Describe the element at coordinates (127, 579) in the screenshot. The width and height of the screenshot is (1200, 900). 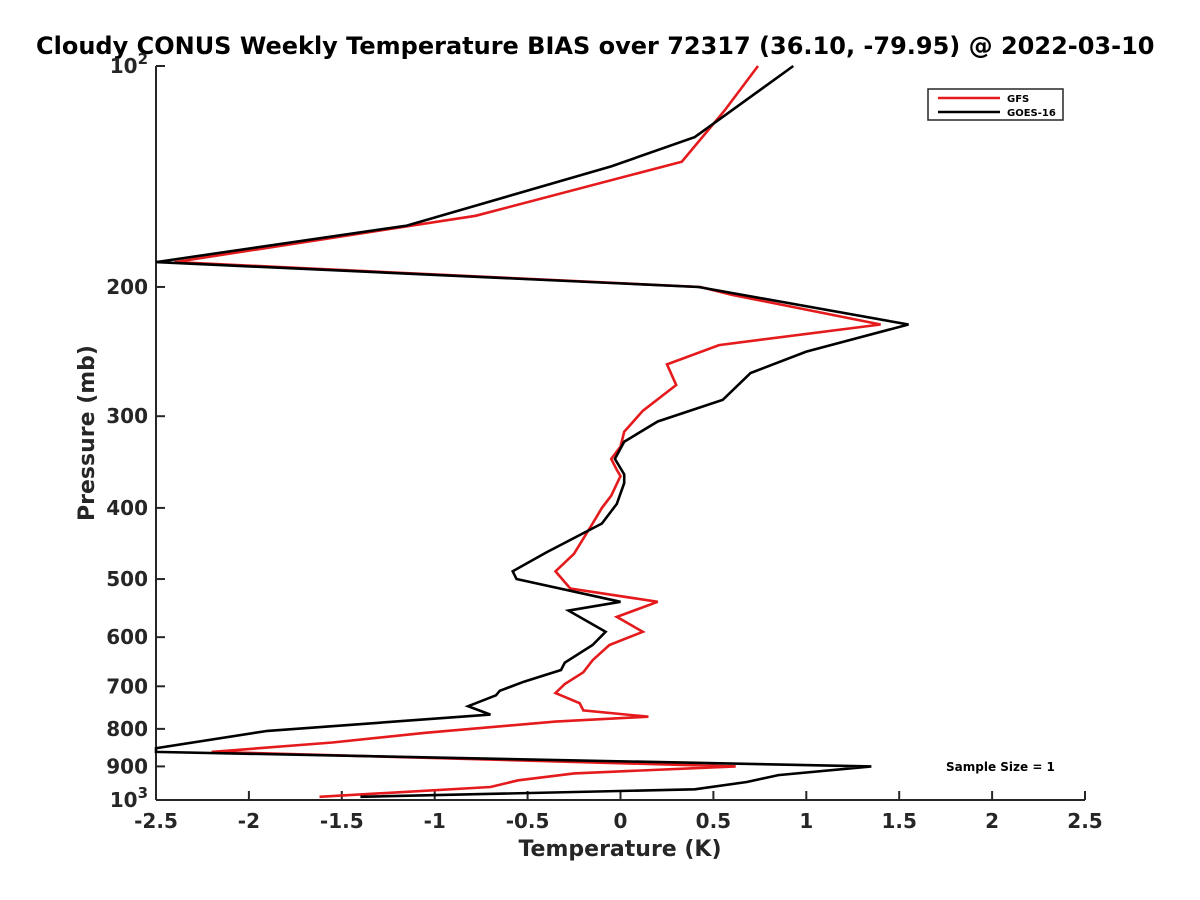
I see `y-tick-label: 500` at that location.